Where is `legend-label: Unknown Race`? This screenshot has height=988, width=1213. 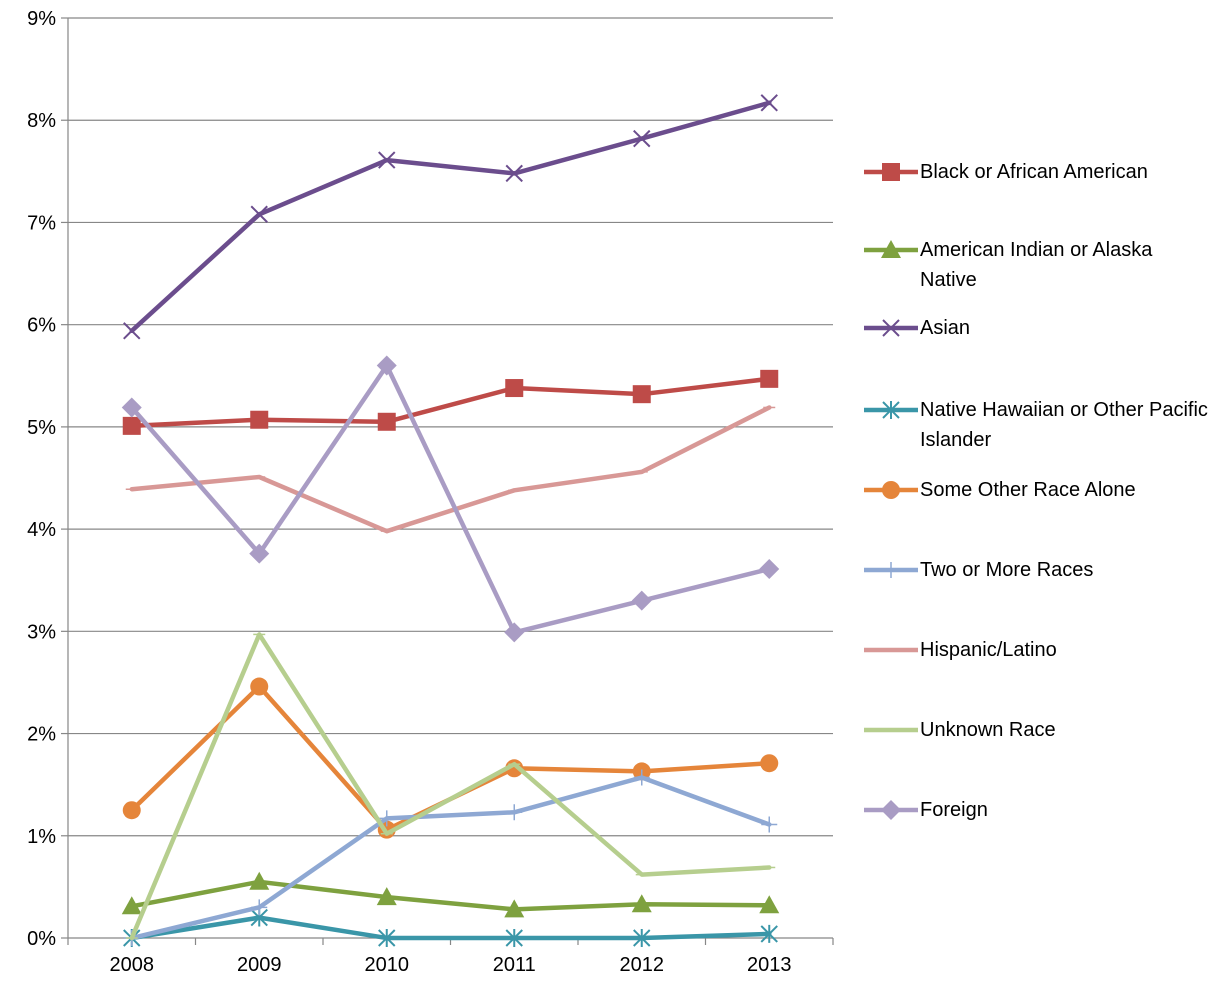 legend-label: Unknown Race is located at coordinates (988, 730).